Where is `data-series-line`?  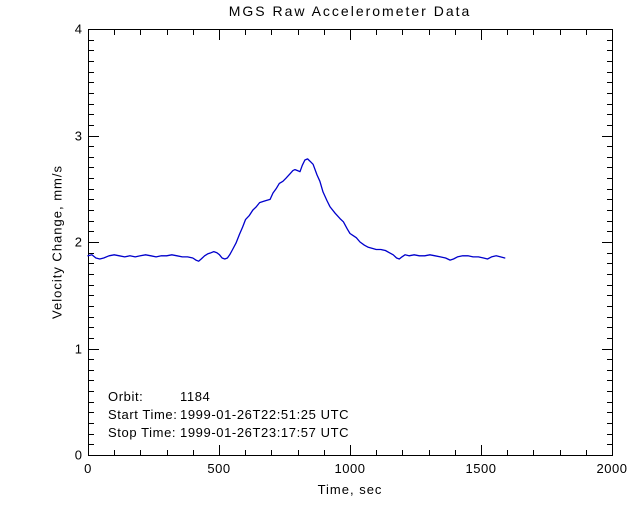 data-series-line is located at coordinates (296, 210).